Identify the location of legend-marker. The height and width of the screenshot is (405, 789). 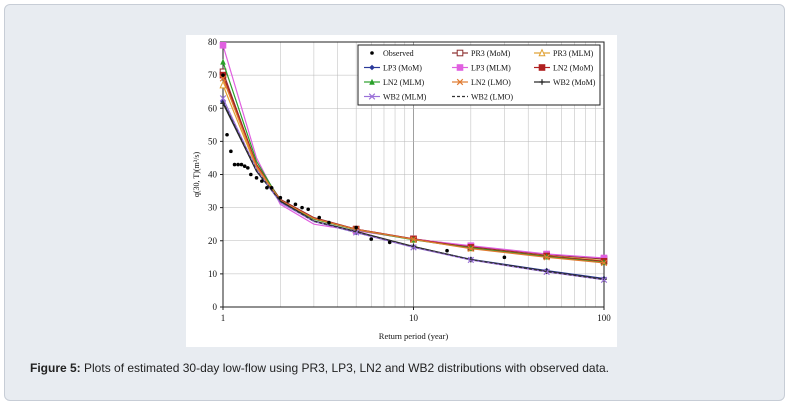
(372, 53).